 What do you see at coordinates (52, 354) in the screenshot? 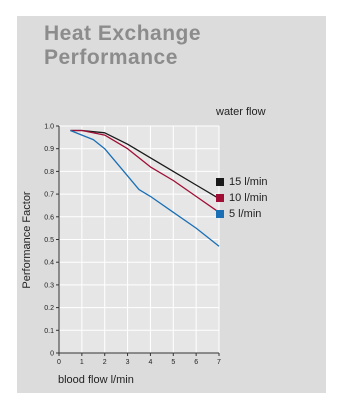
I see `y-tick-label: 0` at bounding box center [52, 354].